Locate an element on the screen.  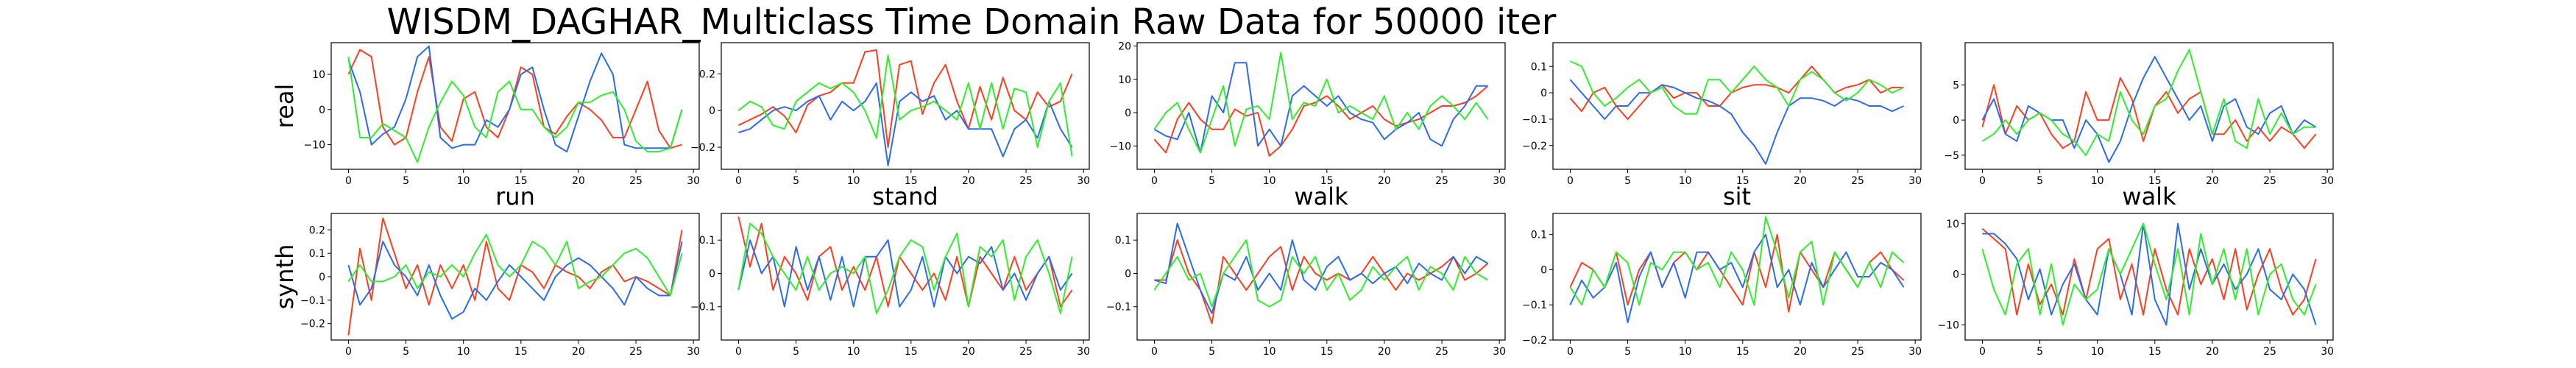
y-tick-label: −5 is located at coordinates (1951, 156).